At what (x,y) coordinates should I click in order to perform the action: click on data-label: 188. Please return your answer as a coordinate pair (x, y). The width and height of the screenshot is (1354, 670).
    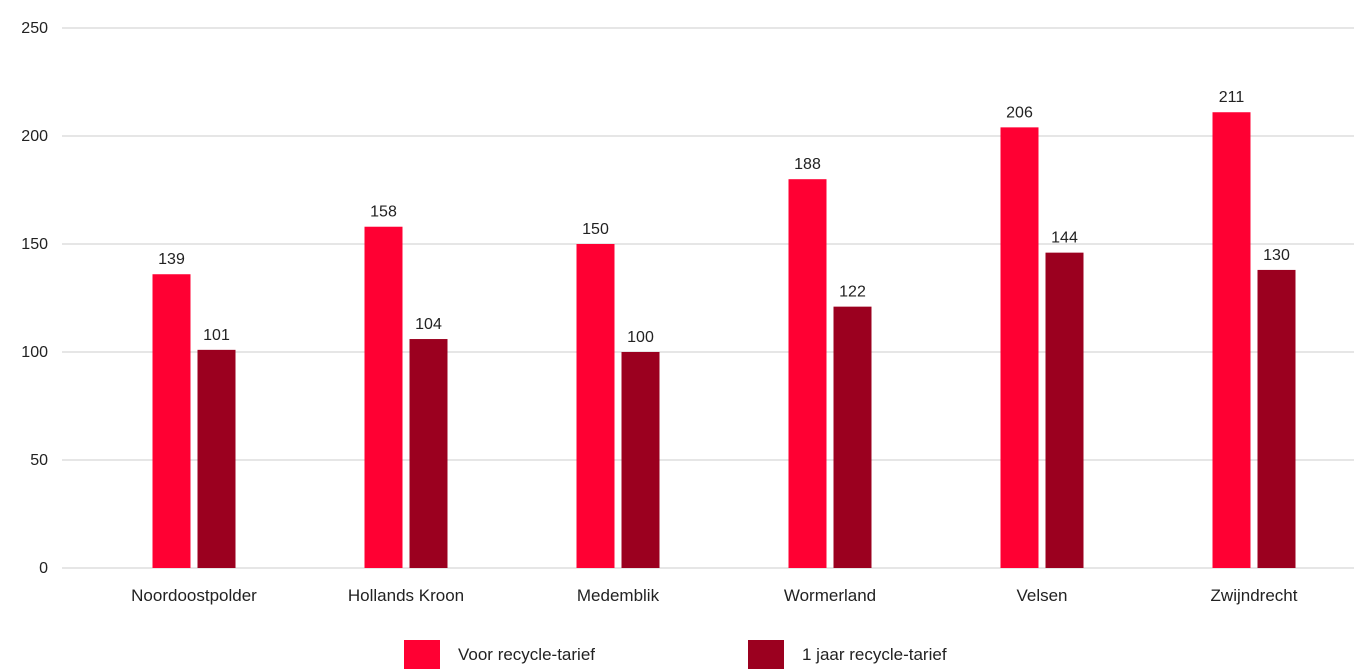
    Looking at the image, I should click on (807, 164).